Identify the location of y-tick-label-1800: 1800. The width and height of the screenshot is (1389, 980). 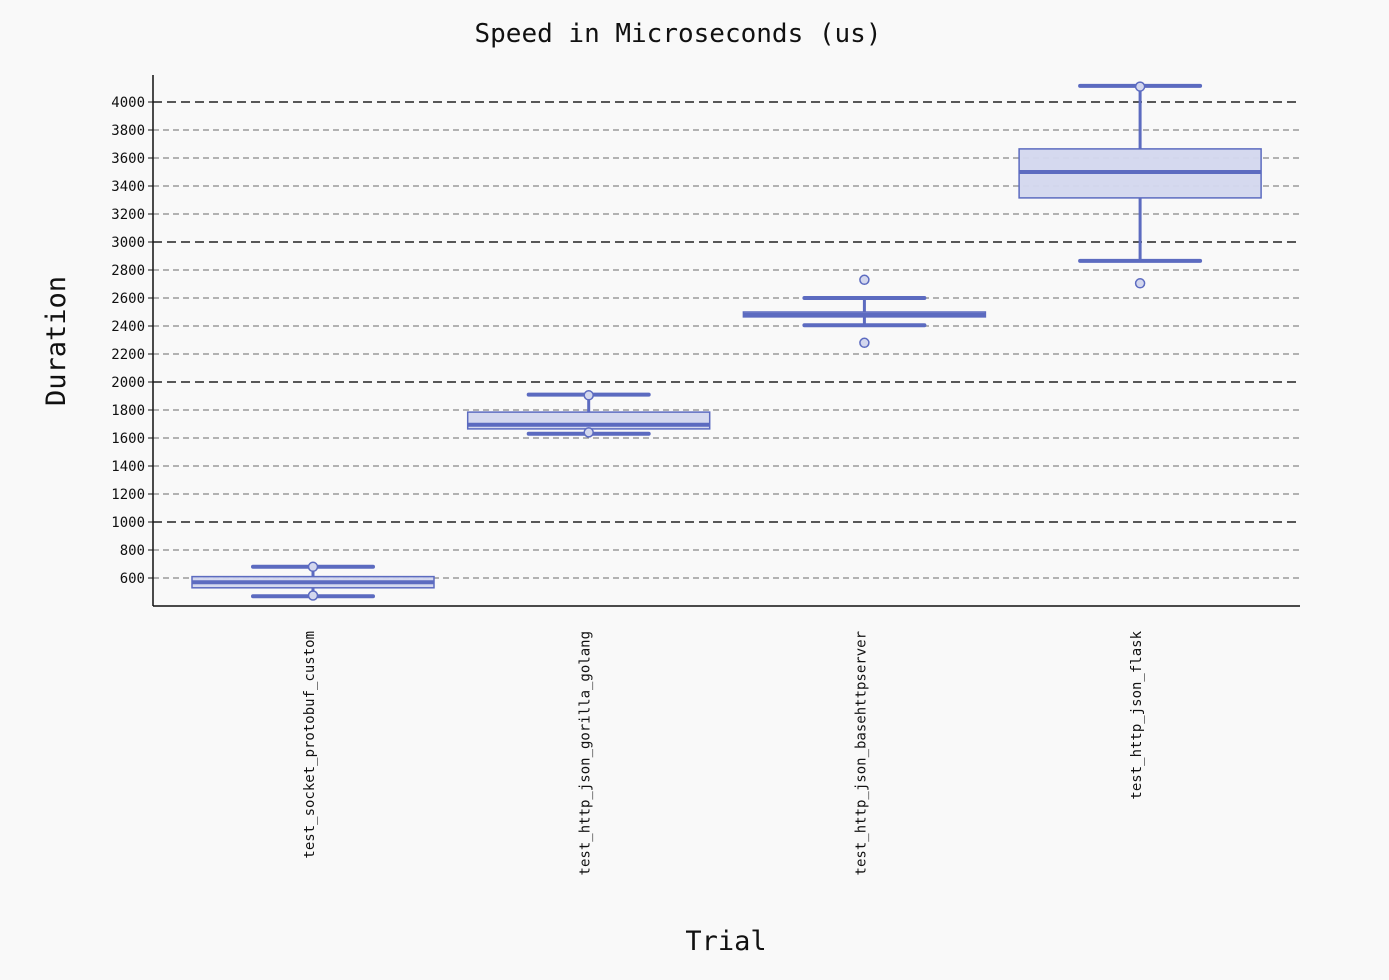
(128, 411).